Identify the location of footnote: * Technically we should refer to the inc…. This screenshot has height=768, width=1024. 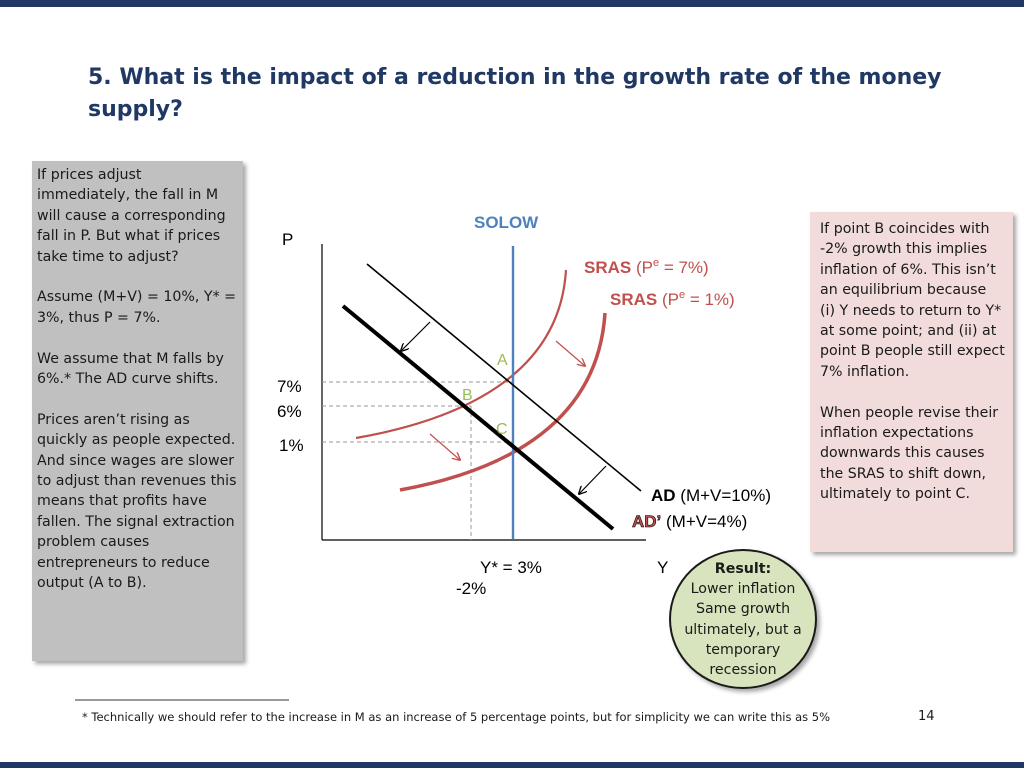
(456, 717).